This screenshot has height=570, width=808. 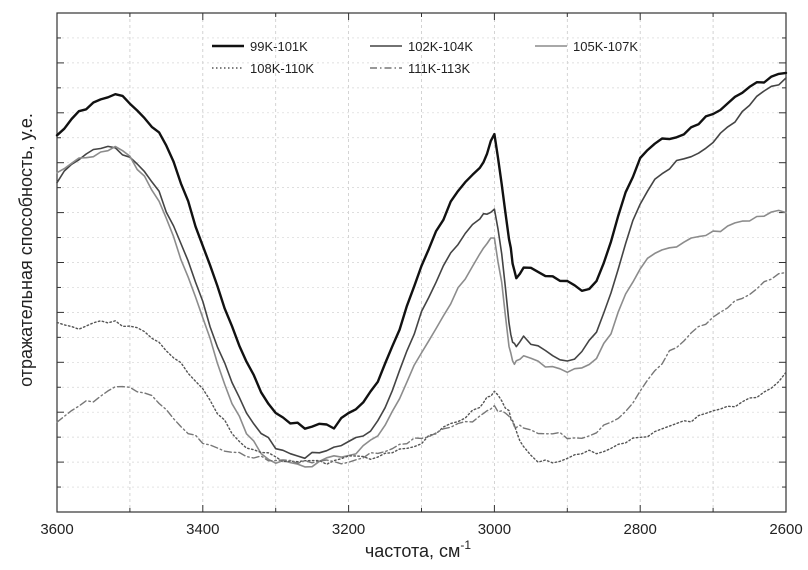 I want to click on x-tick-label: 2600, so click(x=785, y=529).